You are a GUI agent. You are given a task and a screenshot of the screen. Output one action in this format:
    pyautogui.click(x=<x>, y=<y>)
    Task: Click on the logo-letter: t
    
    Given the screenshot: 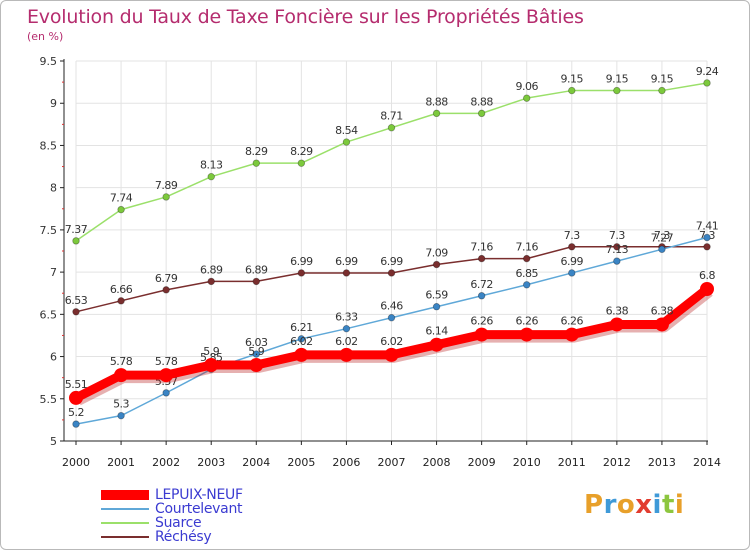 What is the action you would take?
    pyautogui.click(x=668, y=505)
    